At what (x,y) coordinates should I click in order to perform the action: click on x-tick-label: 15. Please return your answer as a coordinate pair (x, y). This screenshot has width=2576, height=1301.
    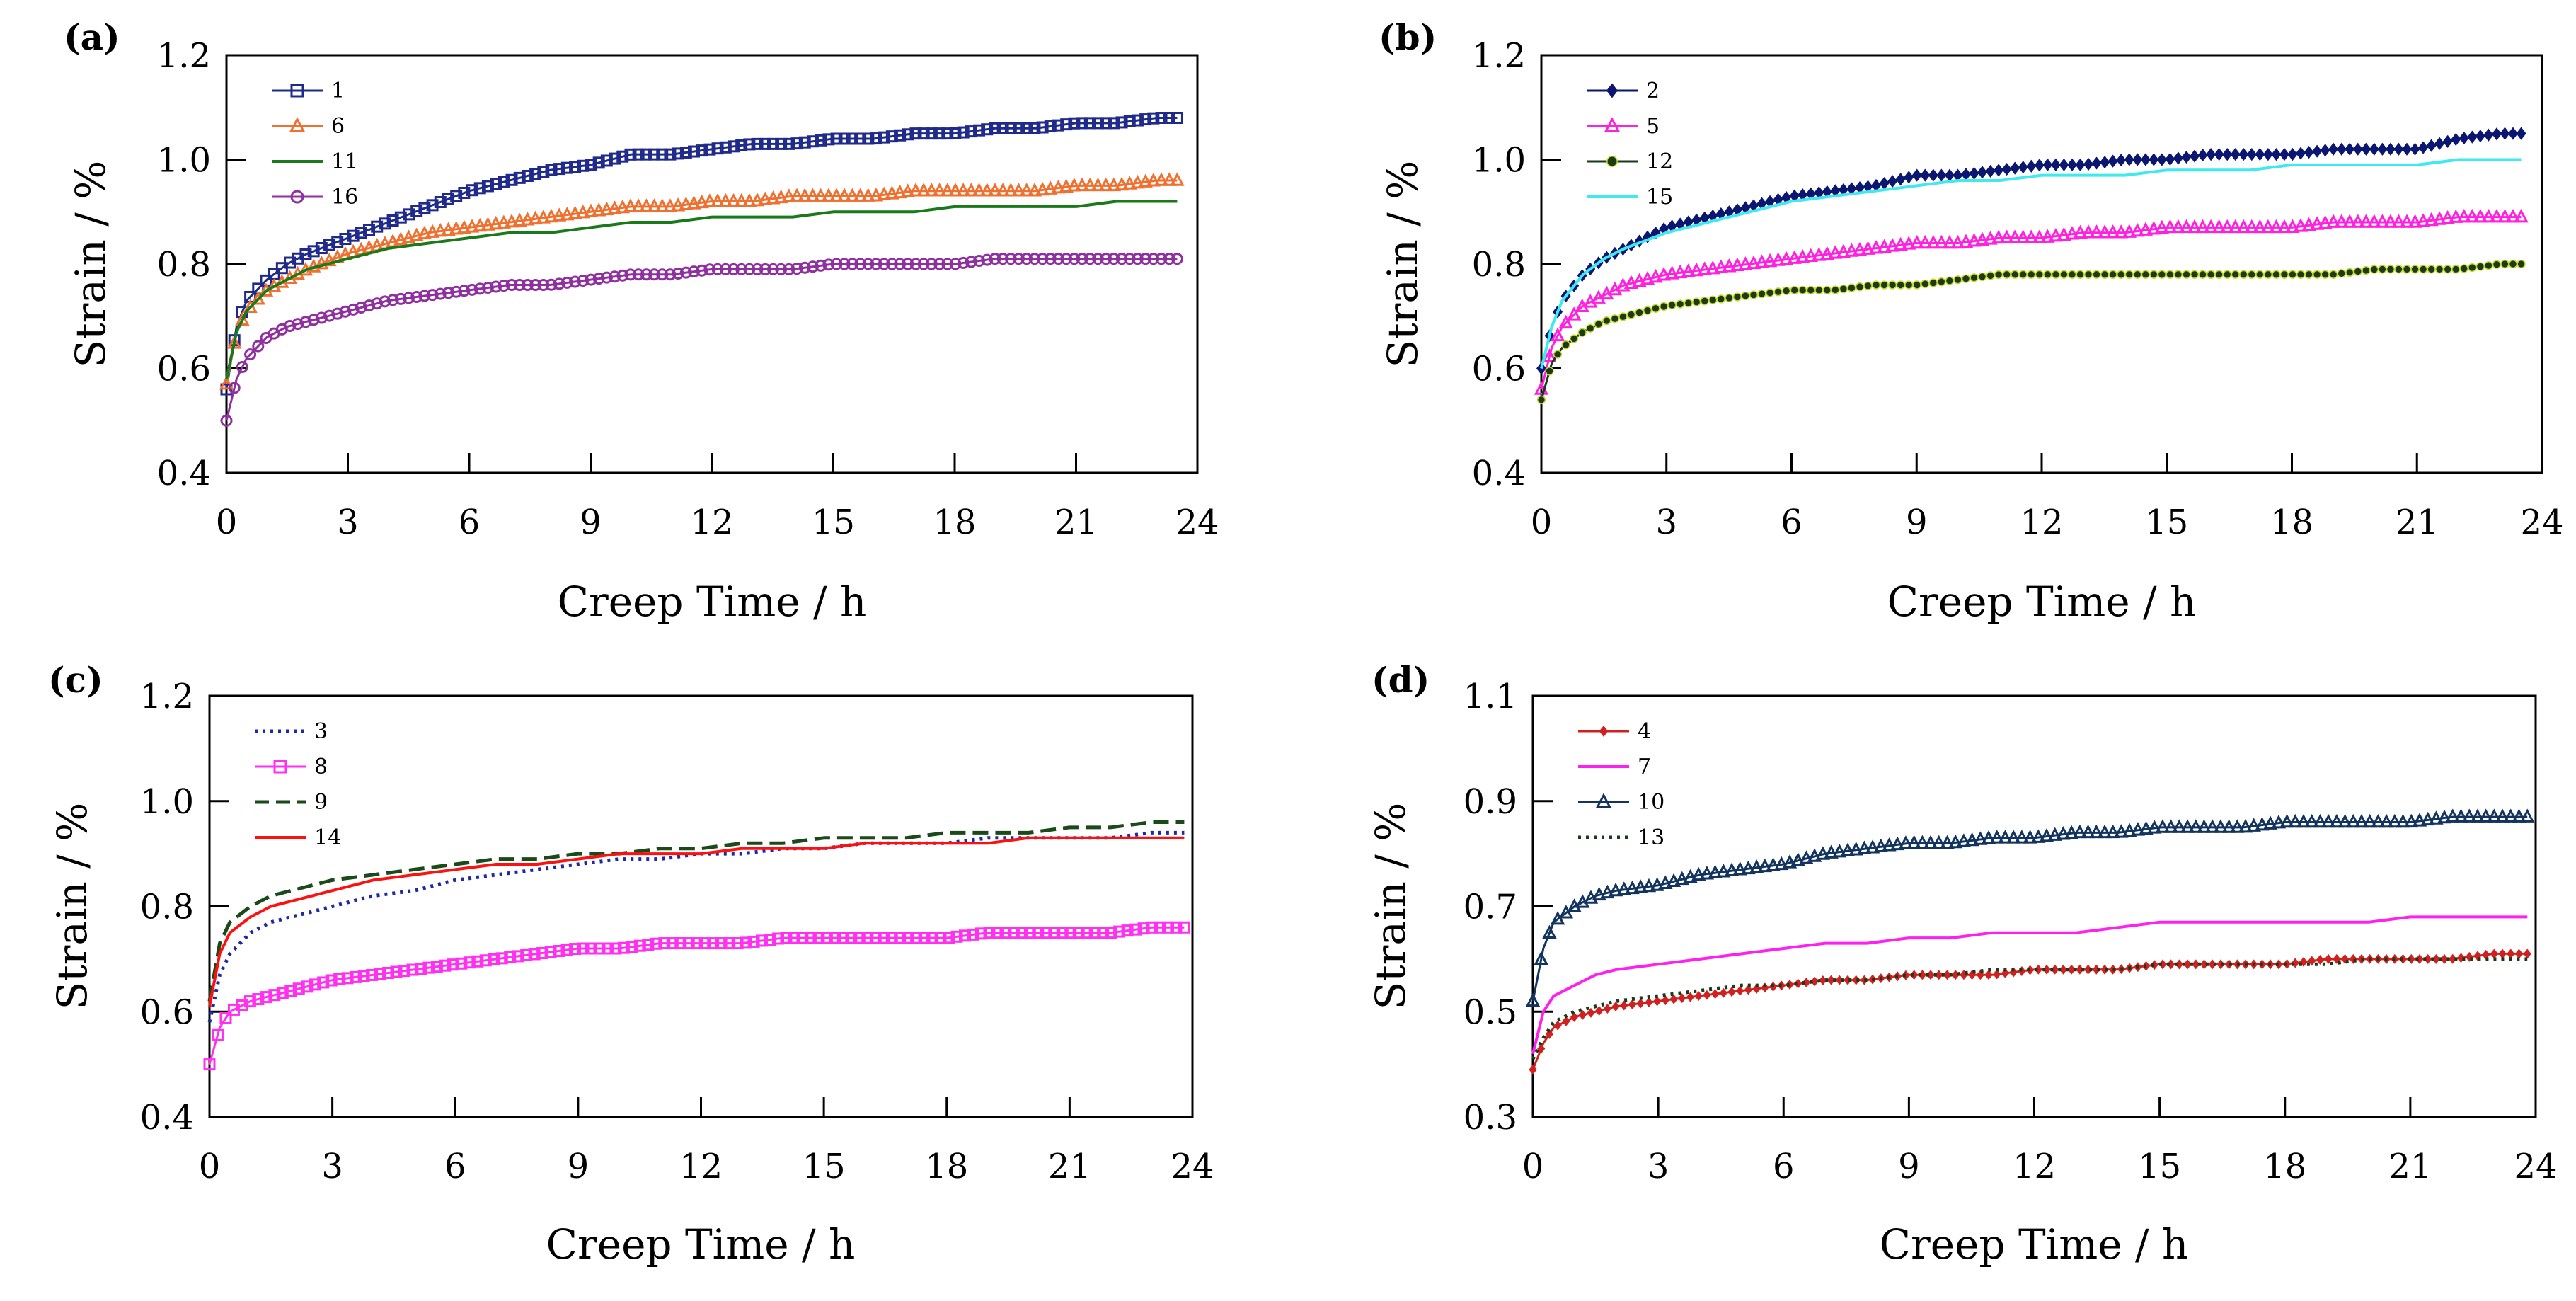
    Looking at the image, I should click on (833, 522).